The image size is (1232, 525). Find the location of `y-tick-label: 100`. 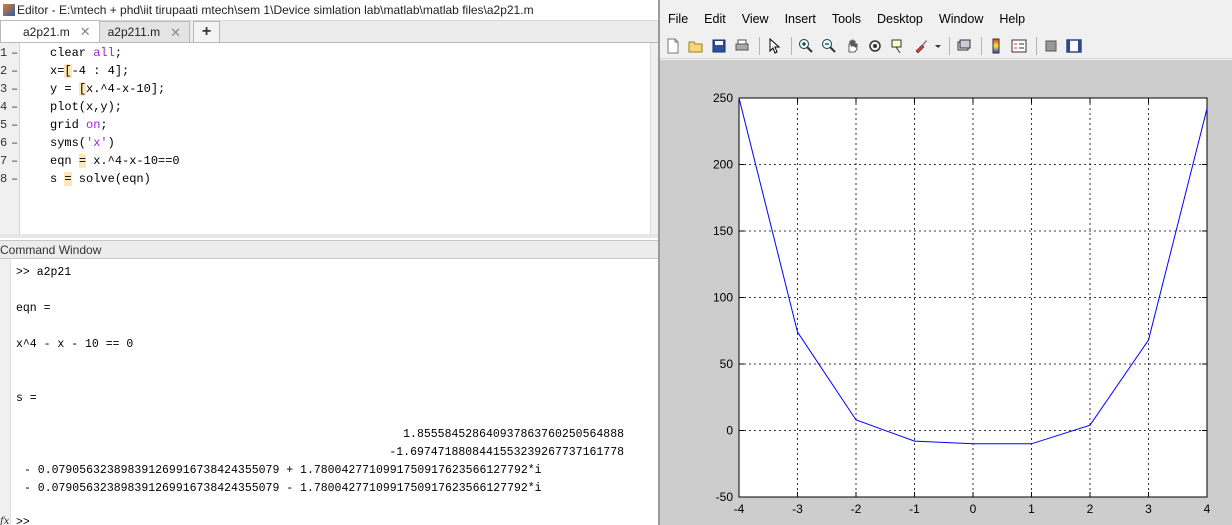

y-tick-label: 100 is located at coordinates (723, 298).